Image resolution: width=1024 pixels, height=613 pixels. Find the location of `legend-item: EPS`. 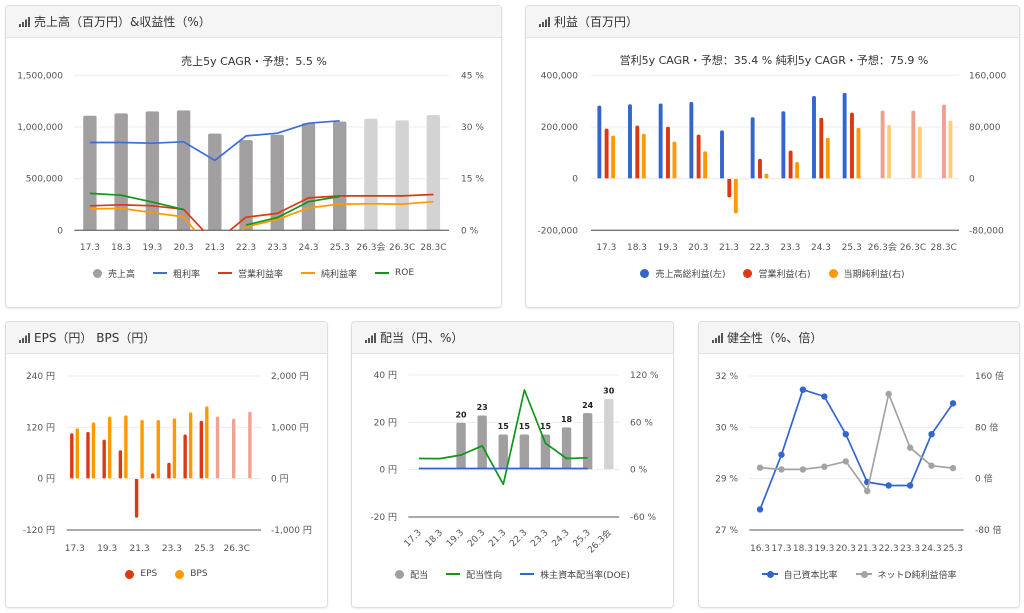

legend-item: EPS is located at coordinates (141, 574).